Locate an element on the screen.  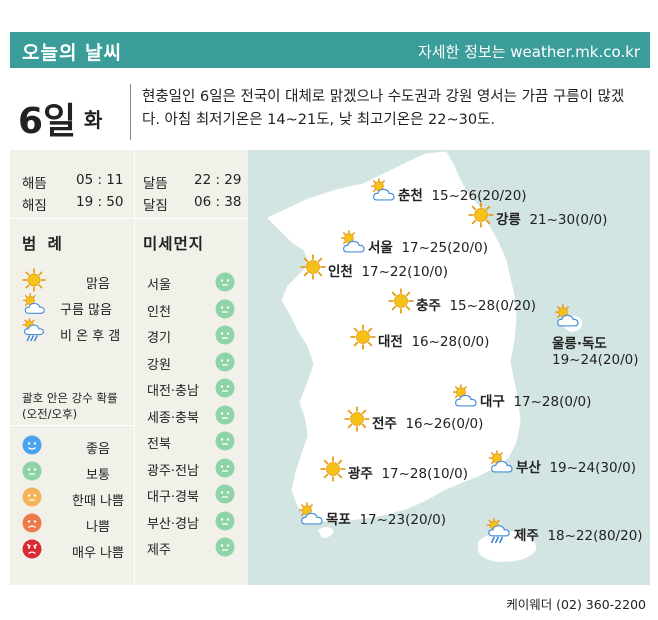
city-forecast: 서울 17~25(20/0) is located at coordinates (428, 248).